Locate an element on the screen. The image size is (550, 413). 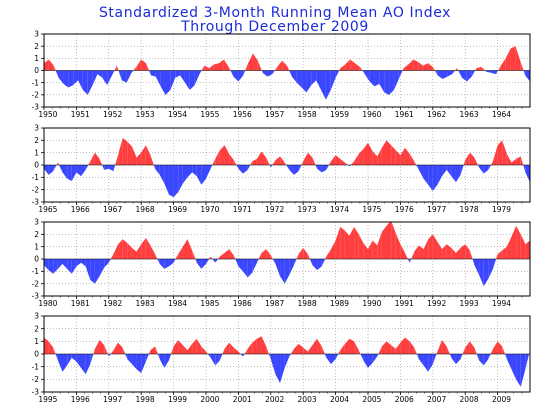
x-tick-label: 1968 is located at coordinates (145, 209).